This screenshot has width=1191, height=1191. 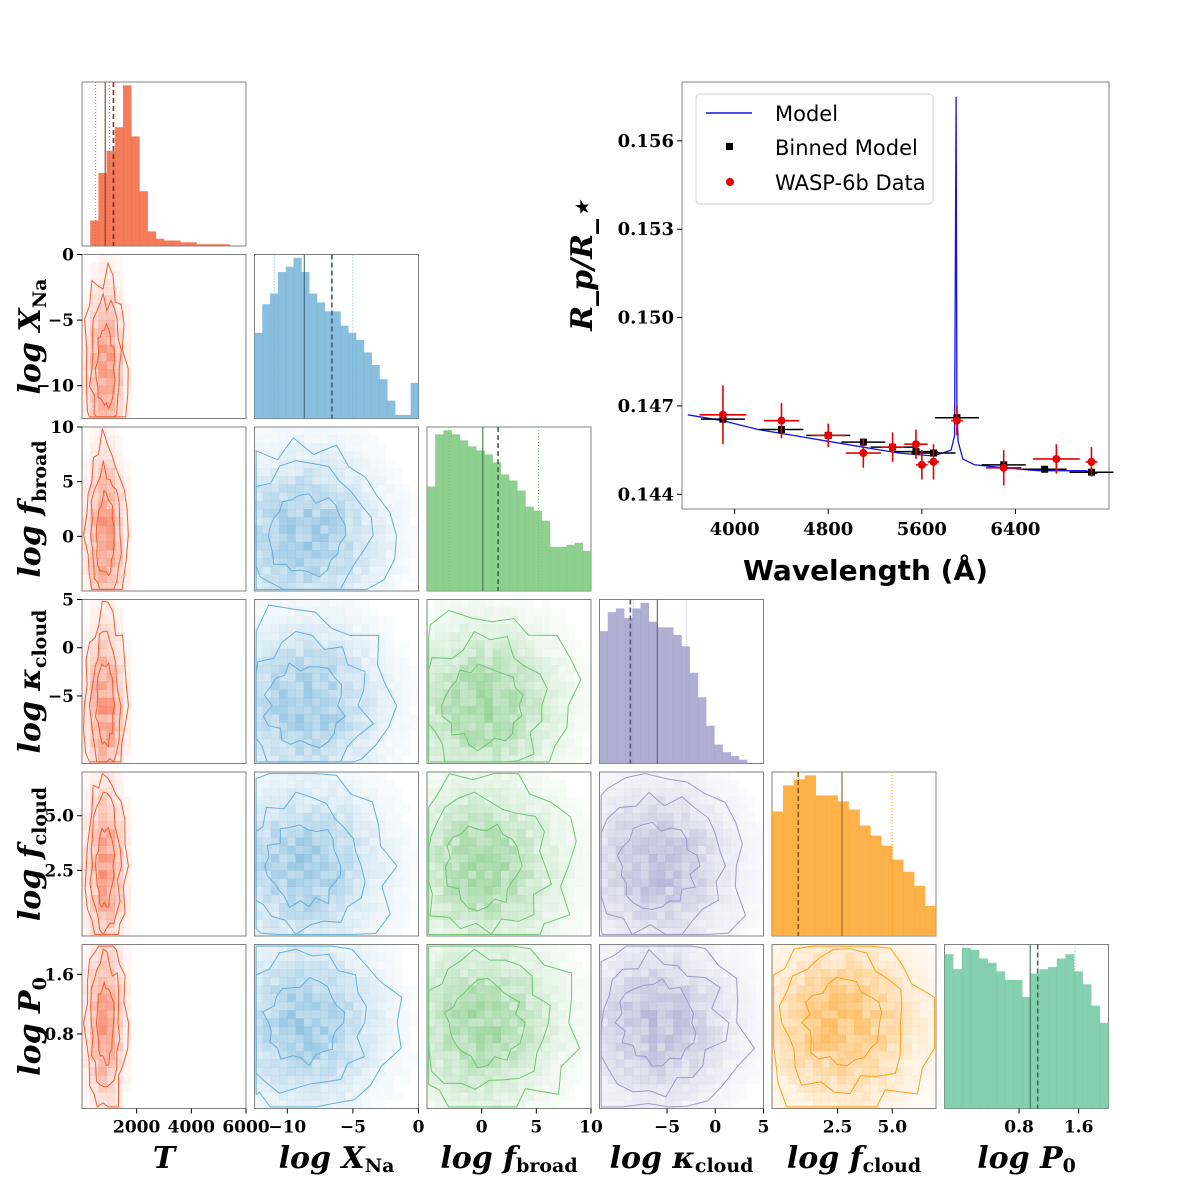 I want to click on data-point, so click(x=1003, y=467).